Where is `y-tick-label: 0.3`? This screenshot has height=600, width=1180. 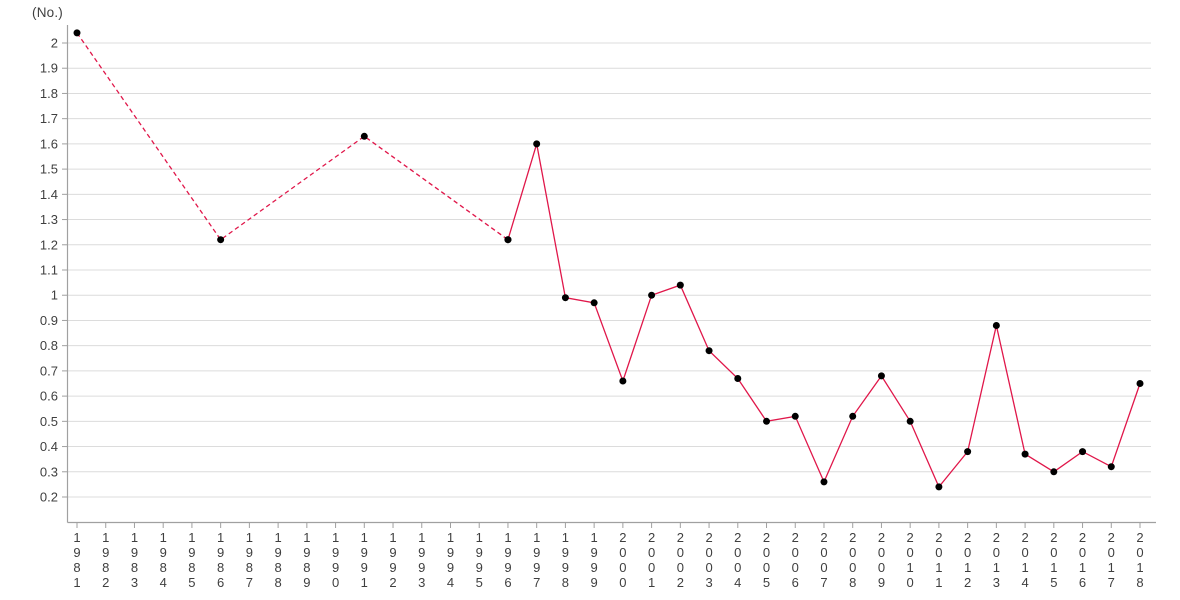
y-tick-label: 0.3 is located at coordinates (49, 471).